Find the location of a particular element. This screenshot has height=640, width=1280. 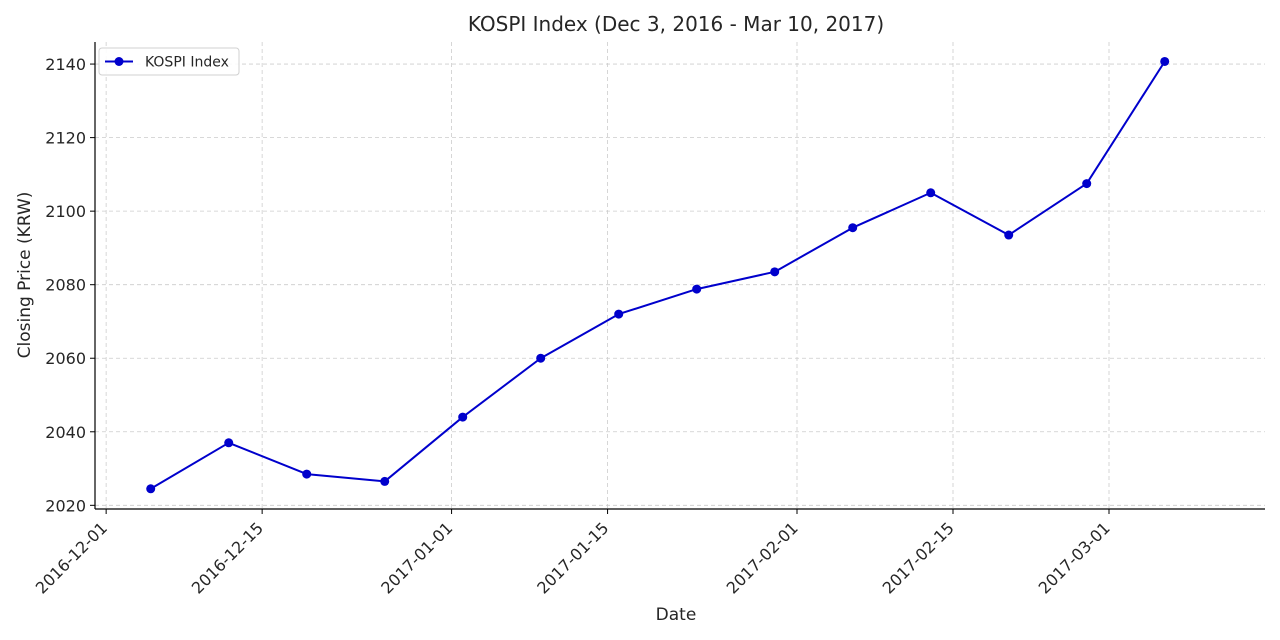

legend-box is located at coordinates (169, 61).